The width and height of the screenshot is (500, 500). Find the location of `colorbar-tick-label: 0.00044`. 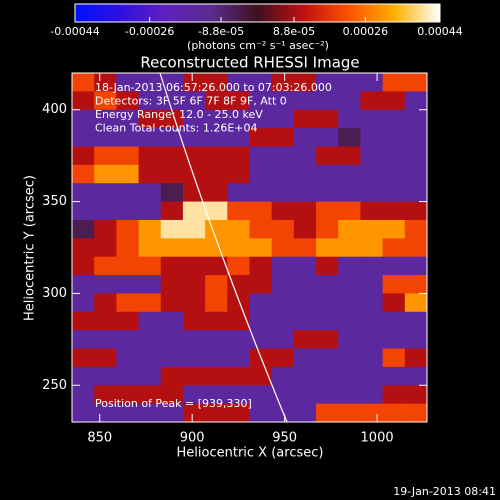

colorbar-tick-label: 0.00044 is located at coordinates (440, 31).